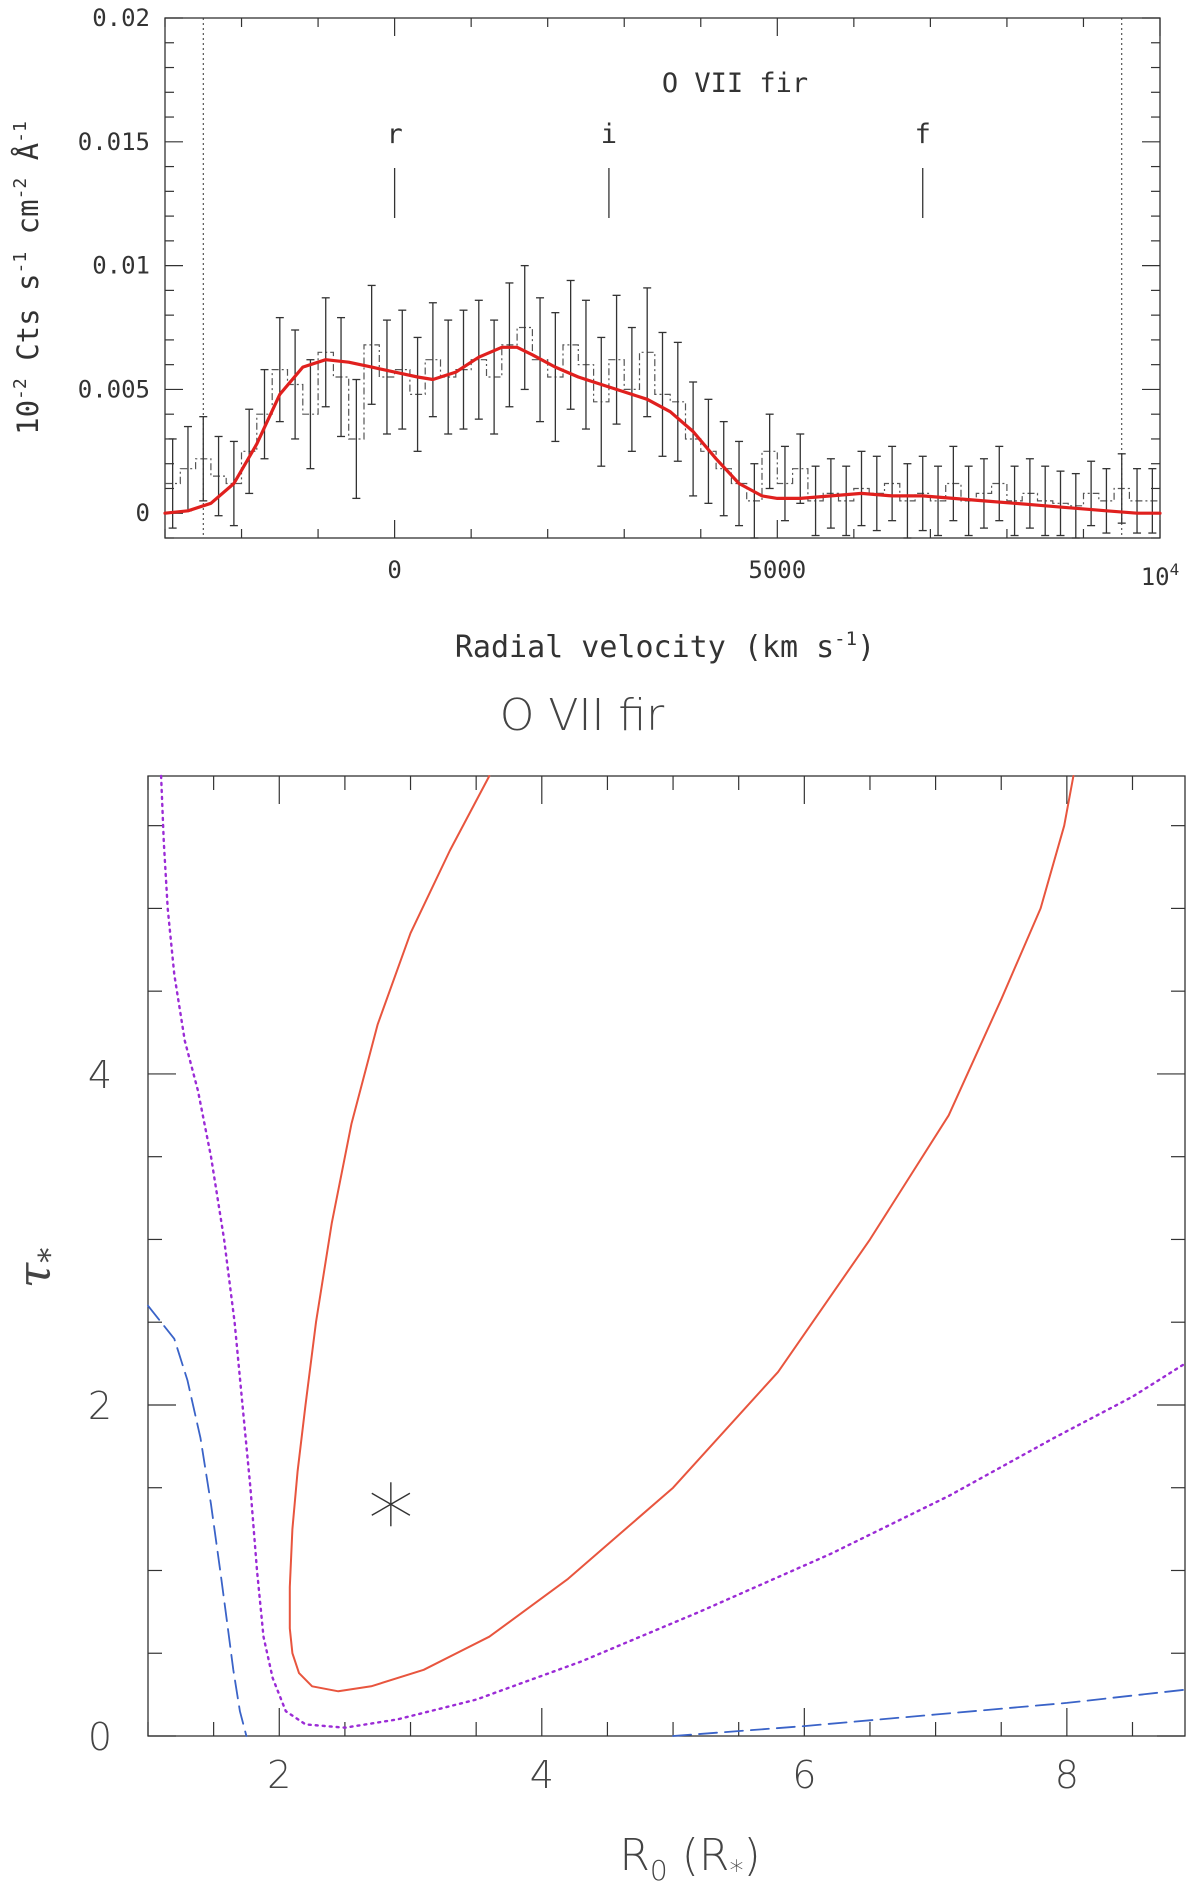  I want to click on contour-x-tick-label: 2, so click(279, 1775).